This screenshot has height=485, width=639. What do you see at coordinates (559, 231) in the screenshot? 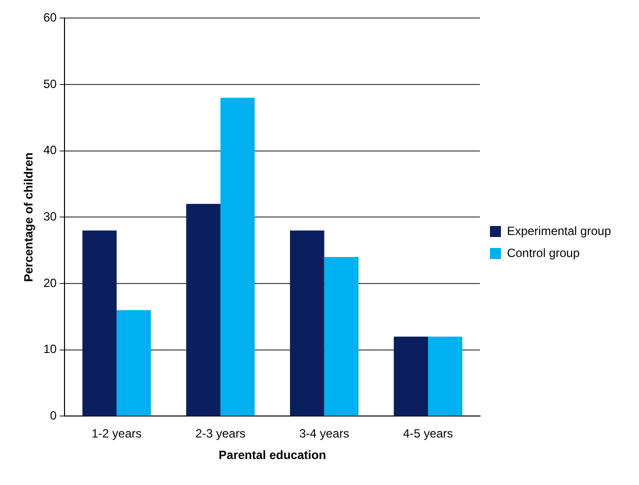
I see `legend-label: Experimental group` at bounding box center [559, 231].